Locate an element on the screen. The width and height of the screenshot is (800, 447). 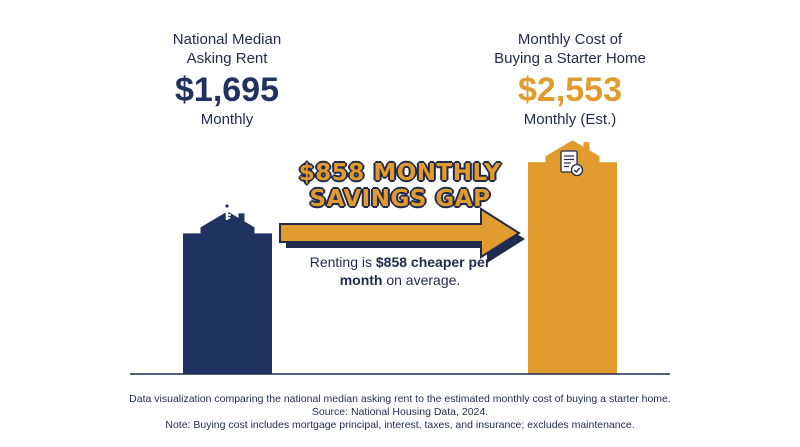
savings-note-bold: $858 cheaper per month is located at coordinates (415, 271).